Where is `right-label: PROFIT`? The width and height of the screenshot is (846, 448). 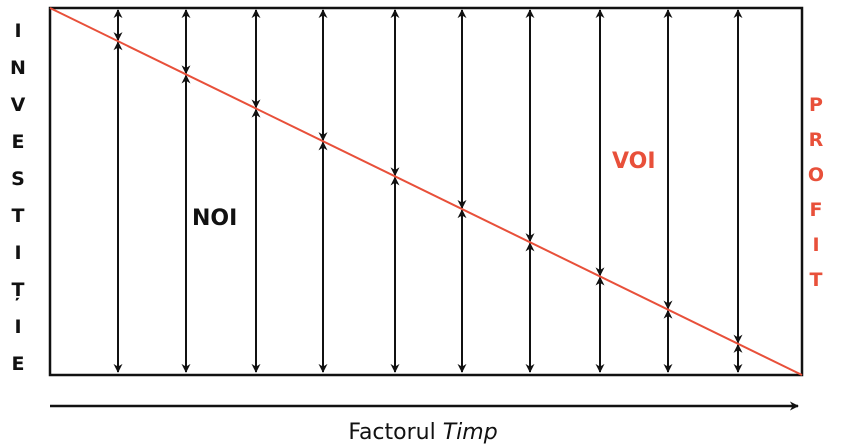
right-label: PROFIT is located at coordinates (816, 199).